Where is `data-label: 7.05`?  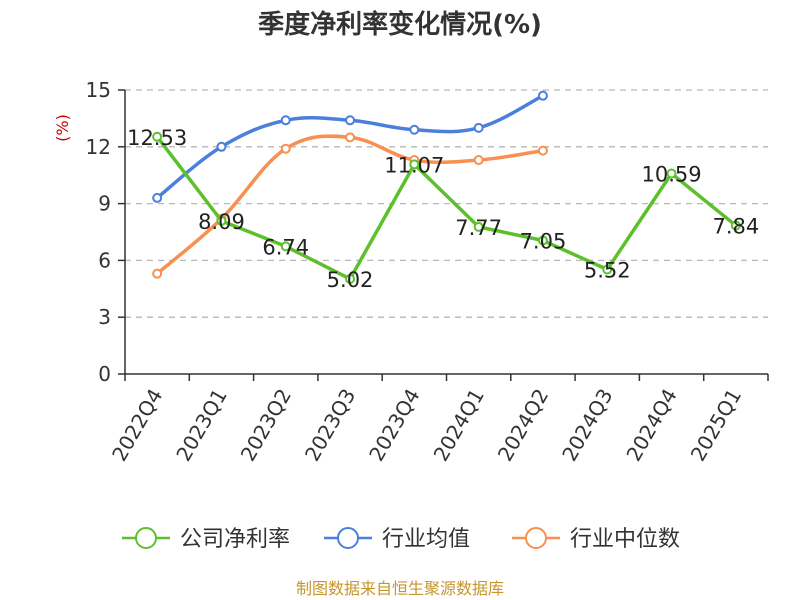 data-label: 7.05 is located at coordinates (543, 242).